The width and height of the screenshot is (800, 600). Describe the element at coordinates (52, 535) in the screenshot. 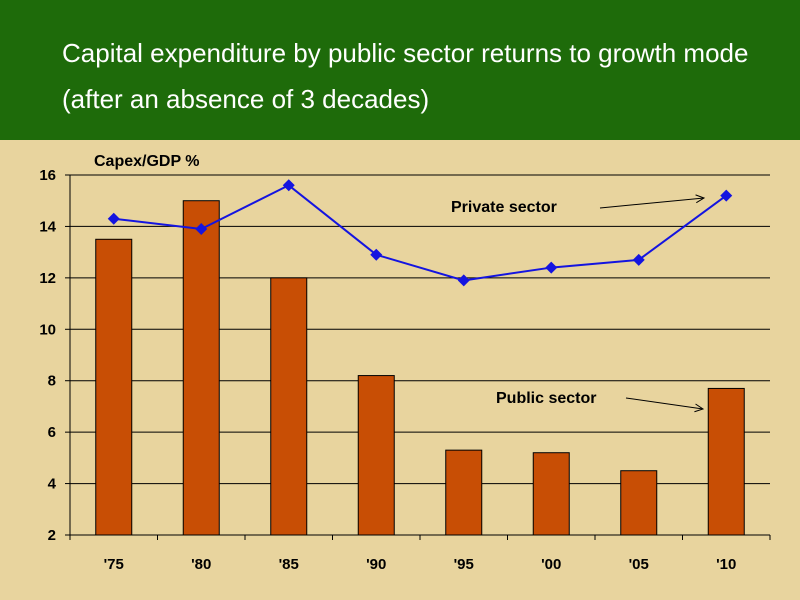

I see `y-tick-label: 2` at that location.